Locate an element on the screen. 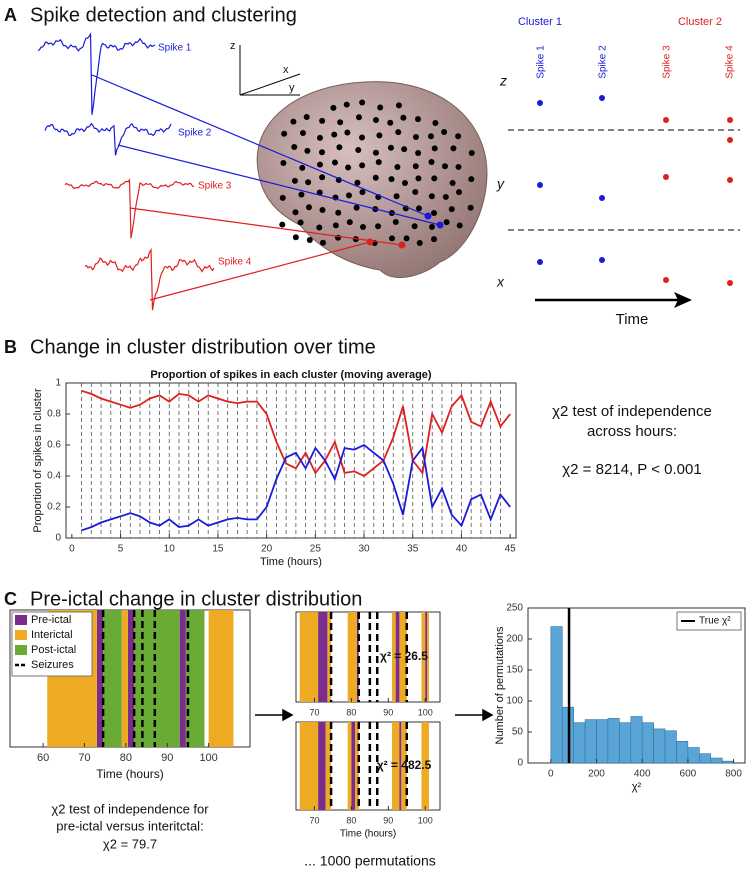 The width and height of the screenshot is (754, 884). spike-label: Spike 1 is located at coordinates (175, 48).